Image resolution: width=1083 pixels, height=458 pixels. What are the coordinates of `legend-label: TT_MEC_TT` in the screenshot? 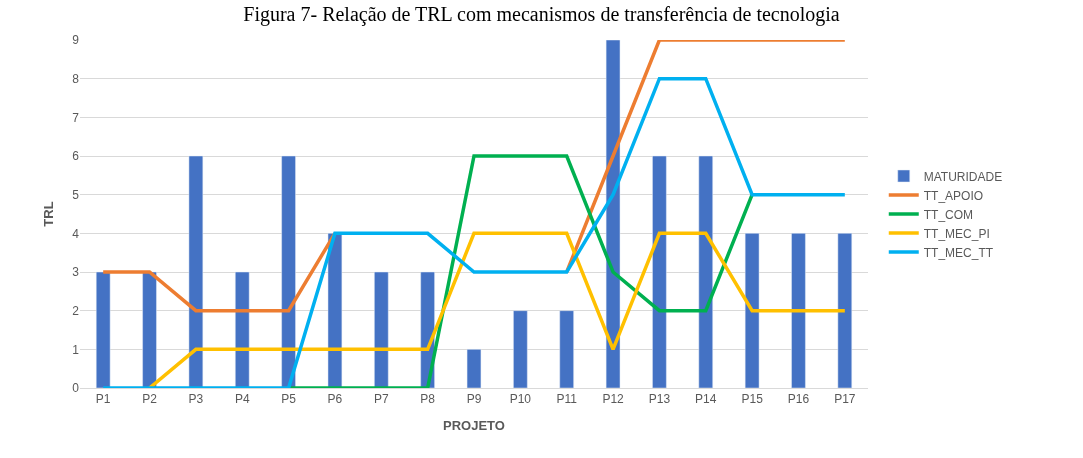 It's located at (958, 252).